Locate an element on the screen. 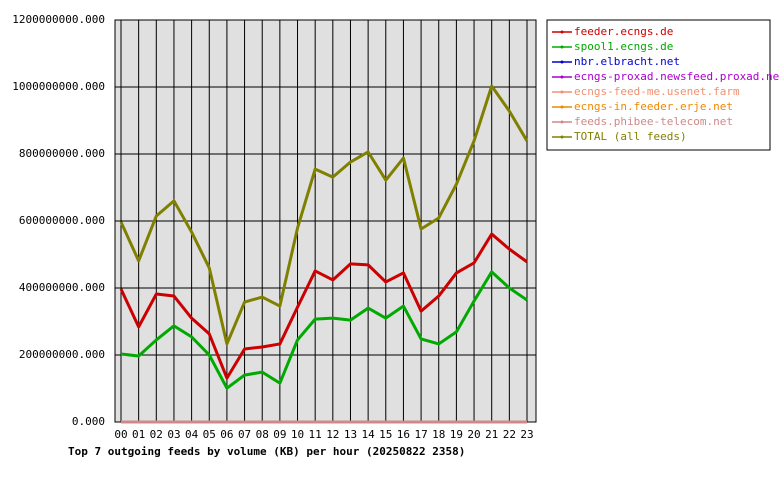  x-tick-label: 15 is located at coordinates (385, 434).